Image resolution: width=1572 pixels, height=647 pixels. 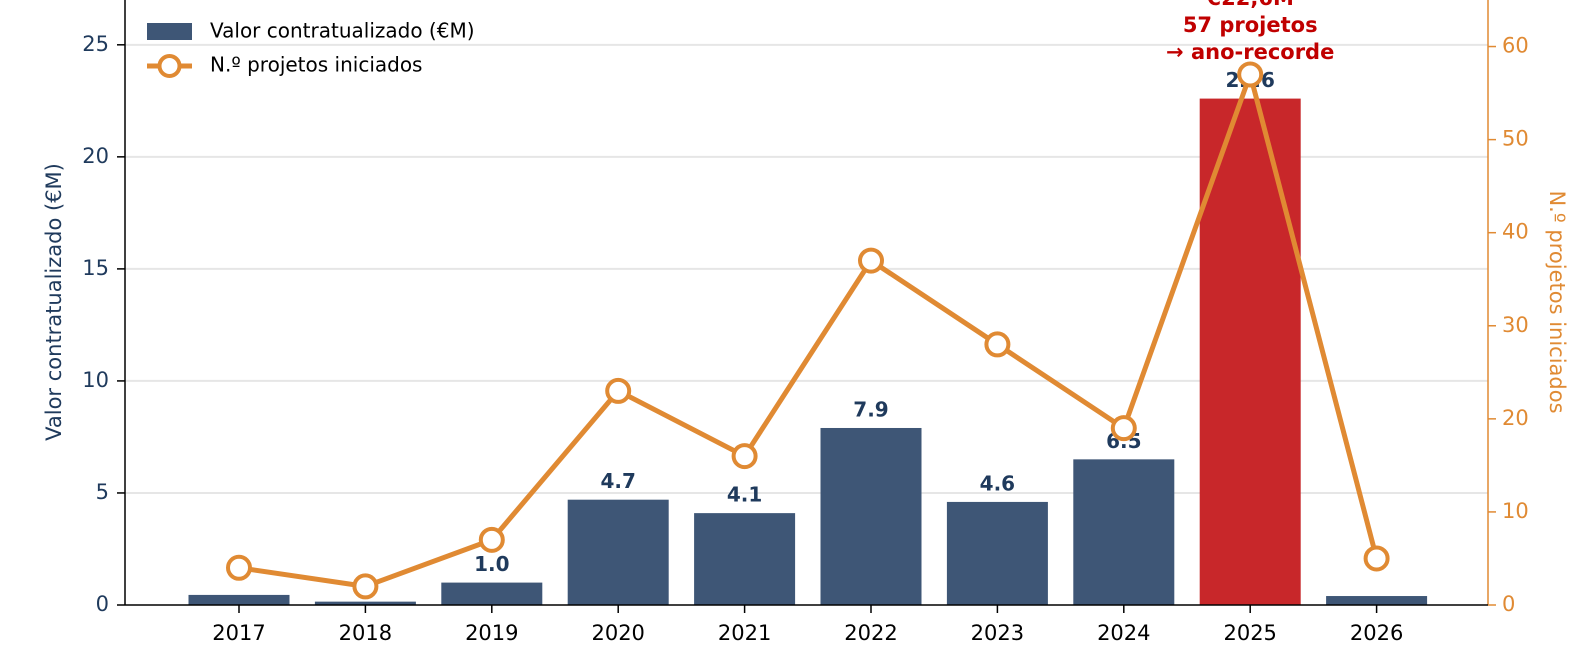 I want to click on value-label: 4.7, so click(x=617, y=481).